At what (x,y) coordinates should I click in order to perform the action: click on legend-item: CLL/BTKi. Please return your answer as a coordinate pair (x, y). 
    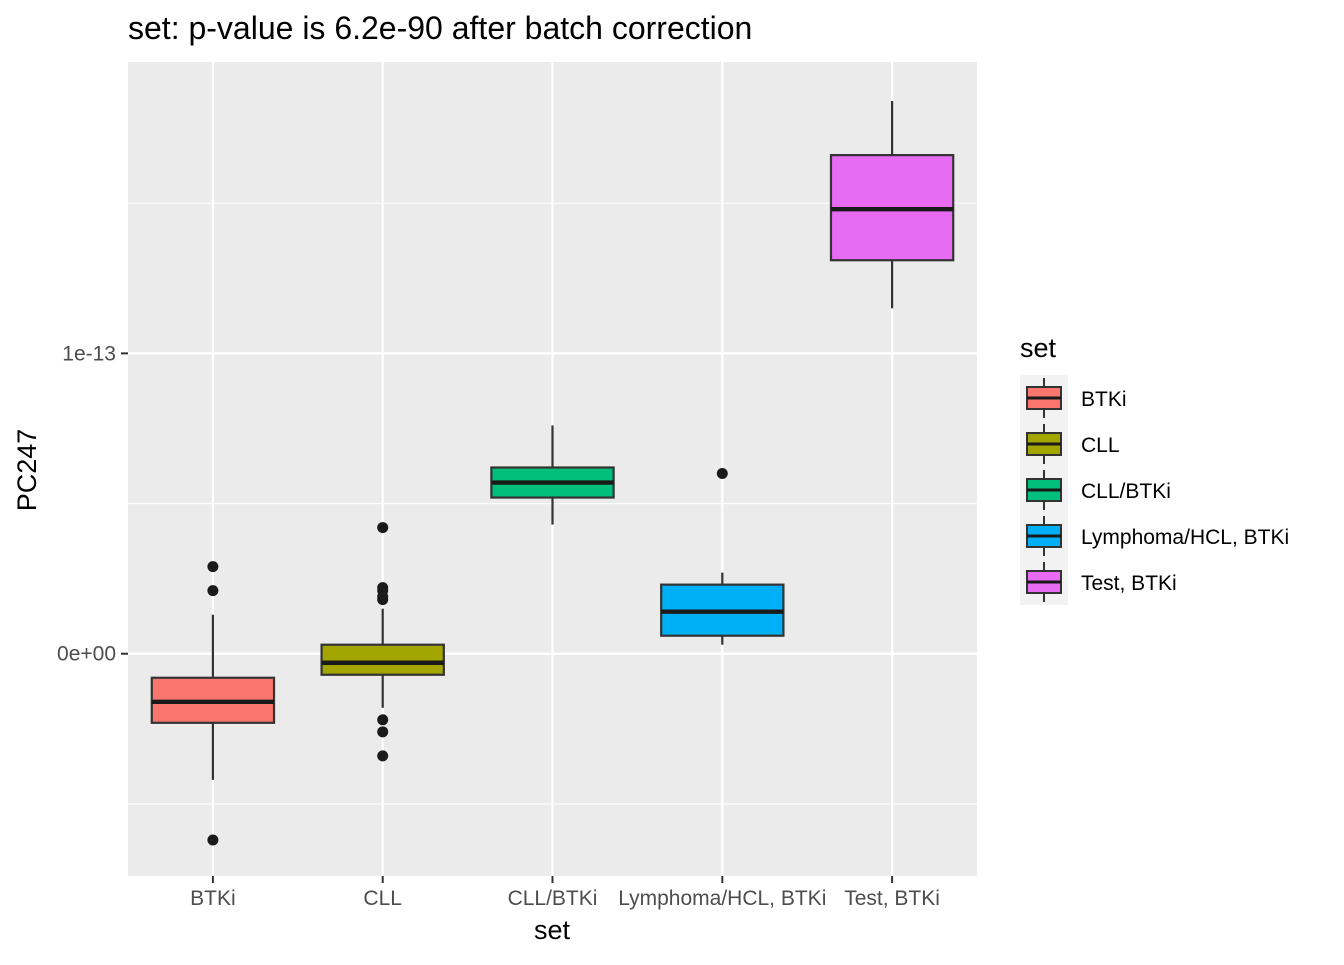
    Looking at the image, I should click on (1098, 490).